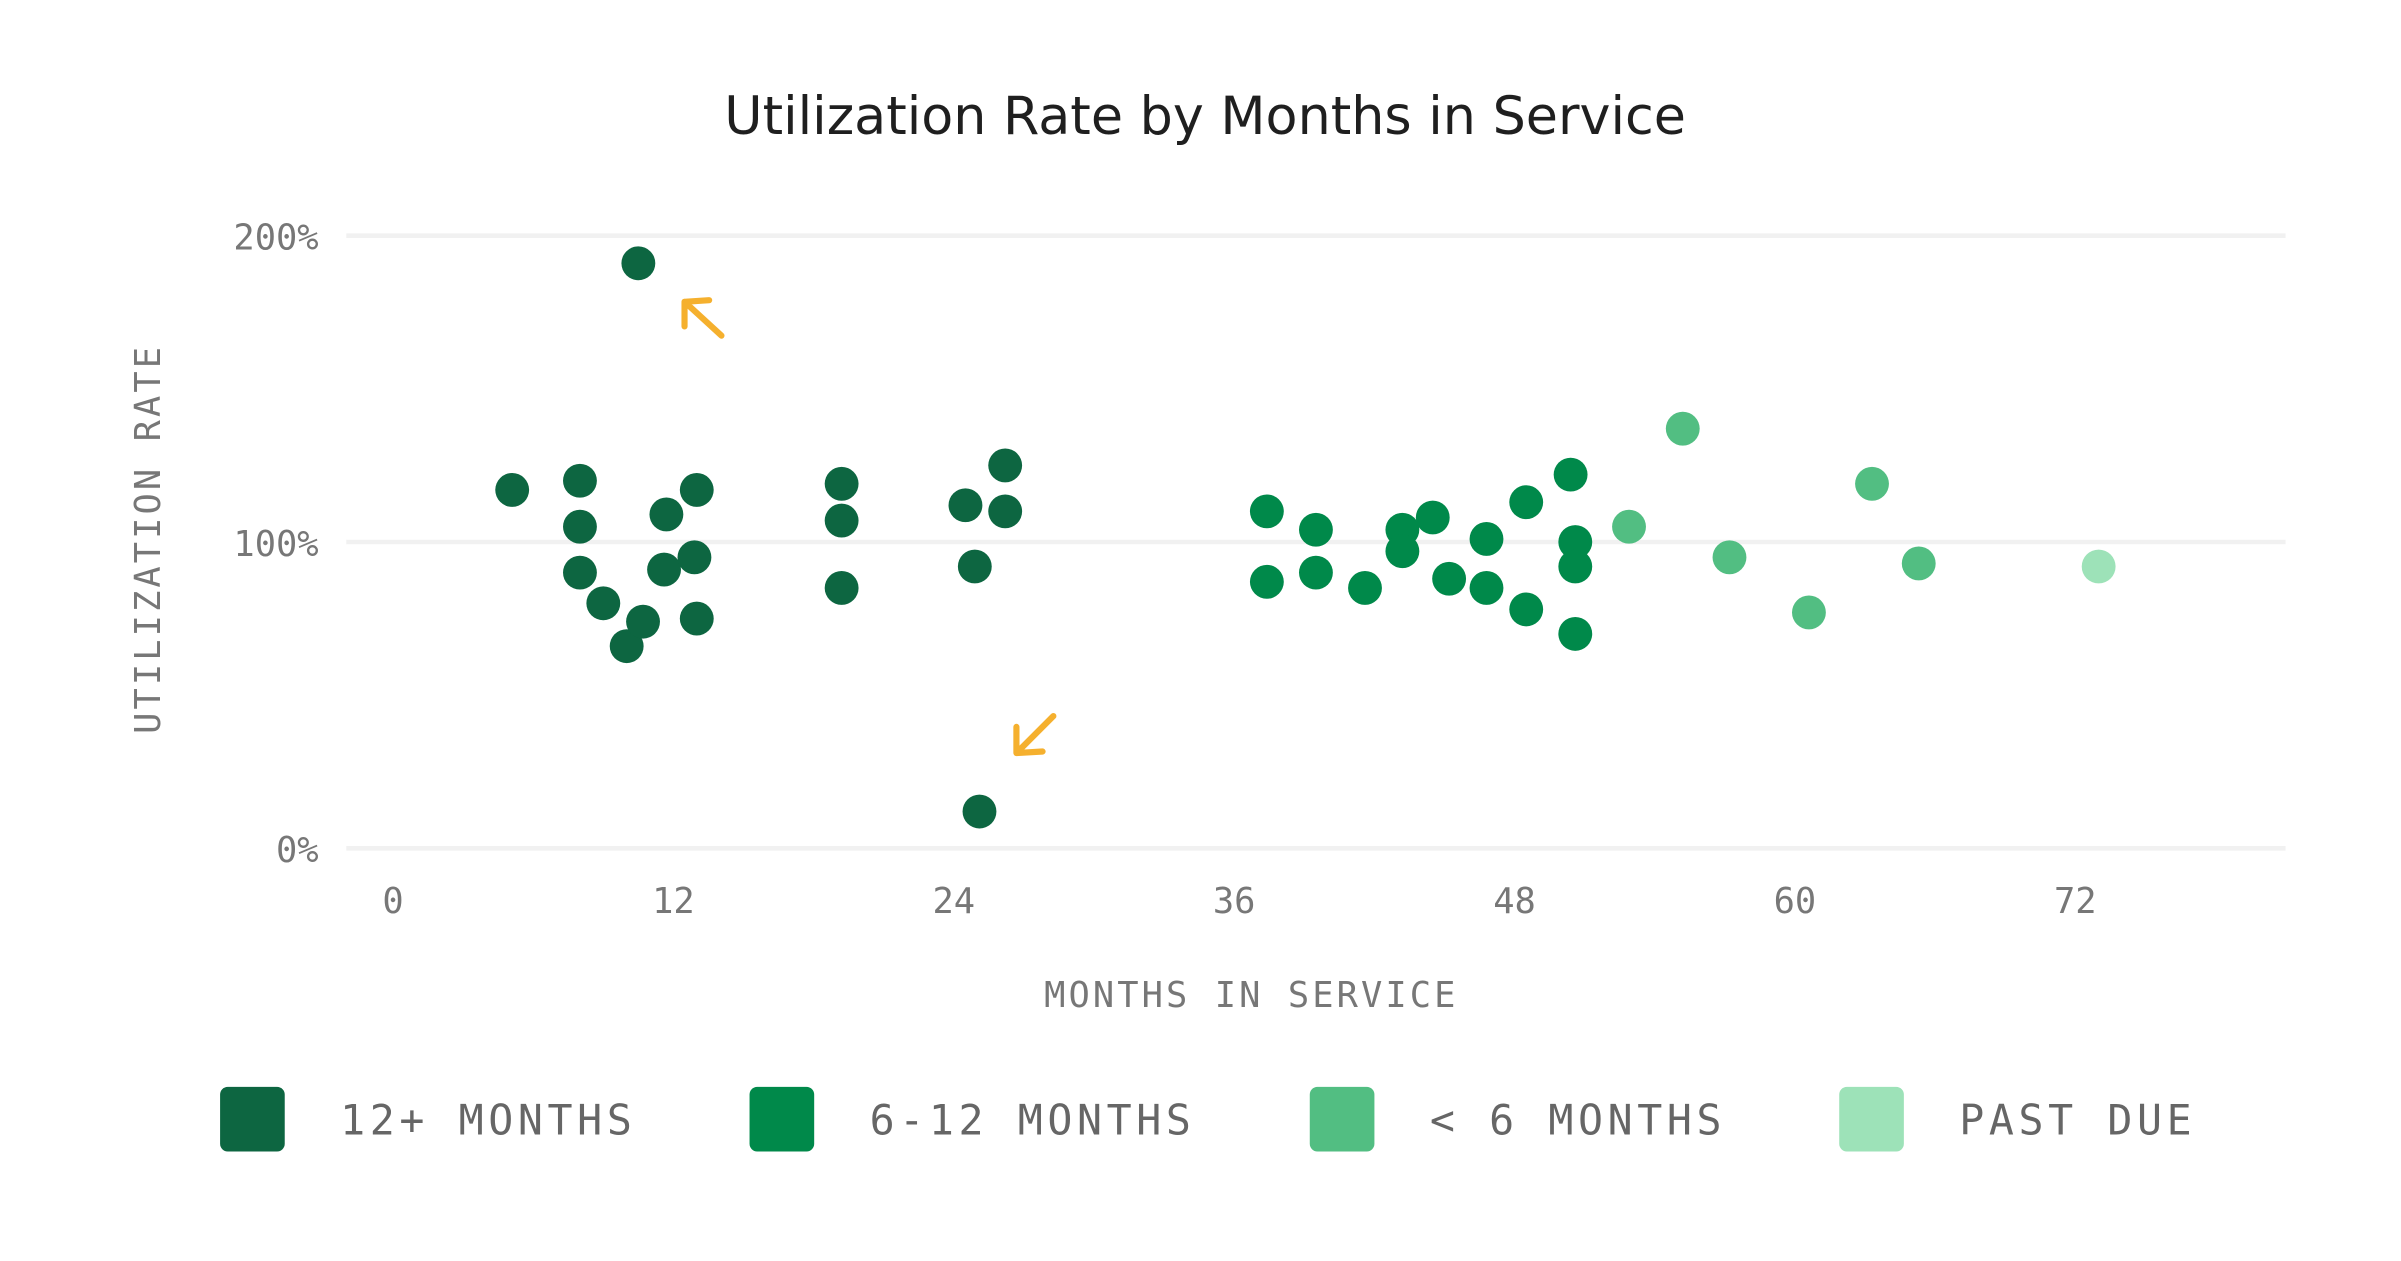  I want to click on x-axis-label: MONTHS IN SERVICE, so click(1251, 995).